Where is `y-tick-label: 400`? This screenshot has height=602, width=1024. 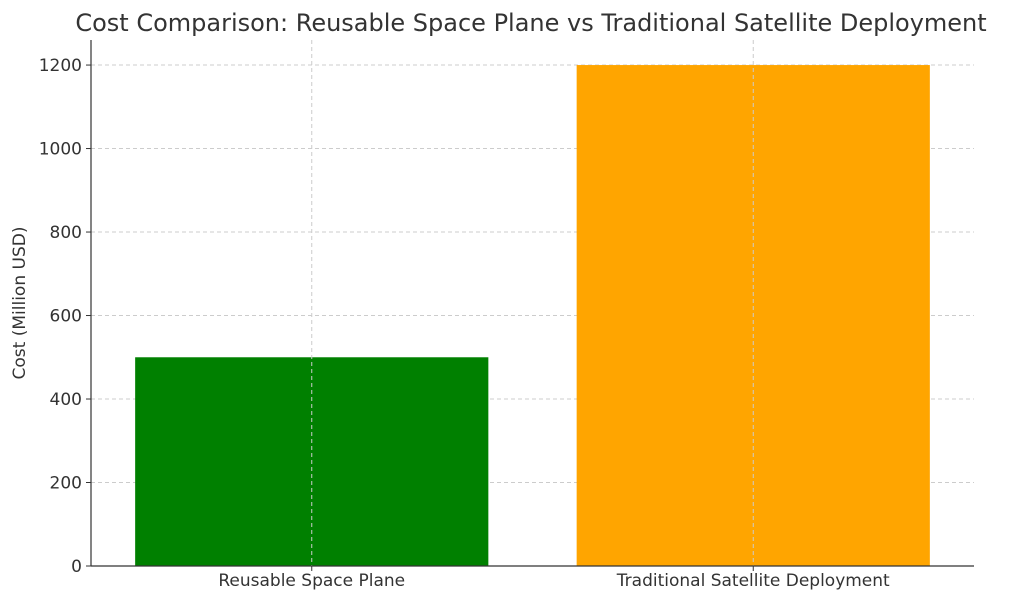
y-tick-label: 400 is located at coordinates (66, 400).